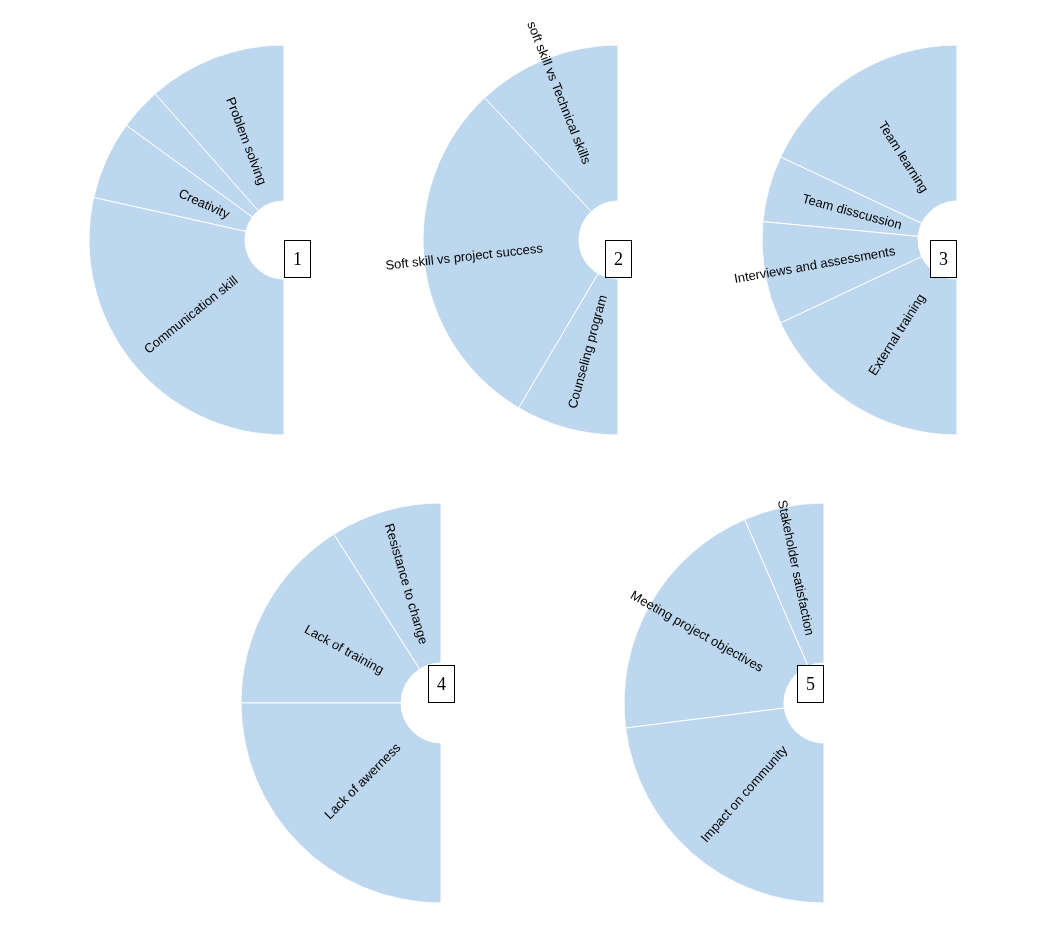  What do you see at coordinates (810, 684) in the screenshot?
I see `text: 5` at bounding box center [810, 684].